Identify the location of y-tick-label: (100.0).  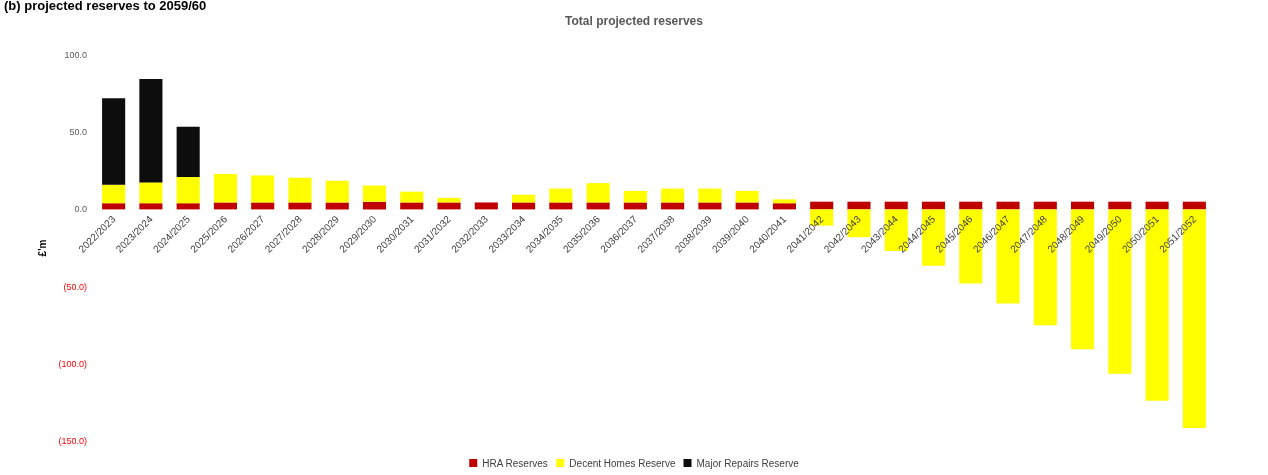
(72, 363).